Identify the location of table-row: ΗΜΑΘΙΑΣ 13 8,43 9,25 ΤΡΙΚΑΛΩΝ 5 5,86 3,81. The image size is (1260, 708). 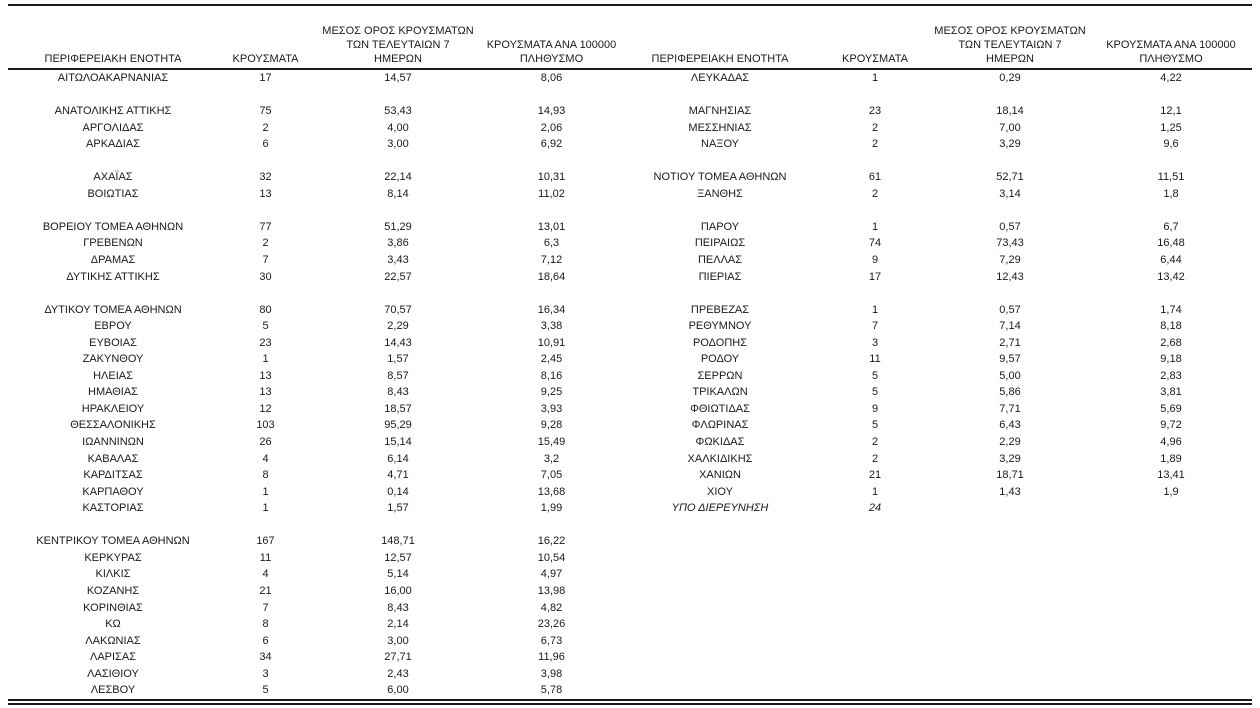
(630, 392).